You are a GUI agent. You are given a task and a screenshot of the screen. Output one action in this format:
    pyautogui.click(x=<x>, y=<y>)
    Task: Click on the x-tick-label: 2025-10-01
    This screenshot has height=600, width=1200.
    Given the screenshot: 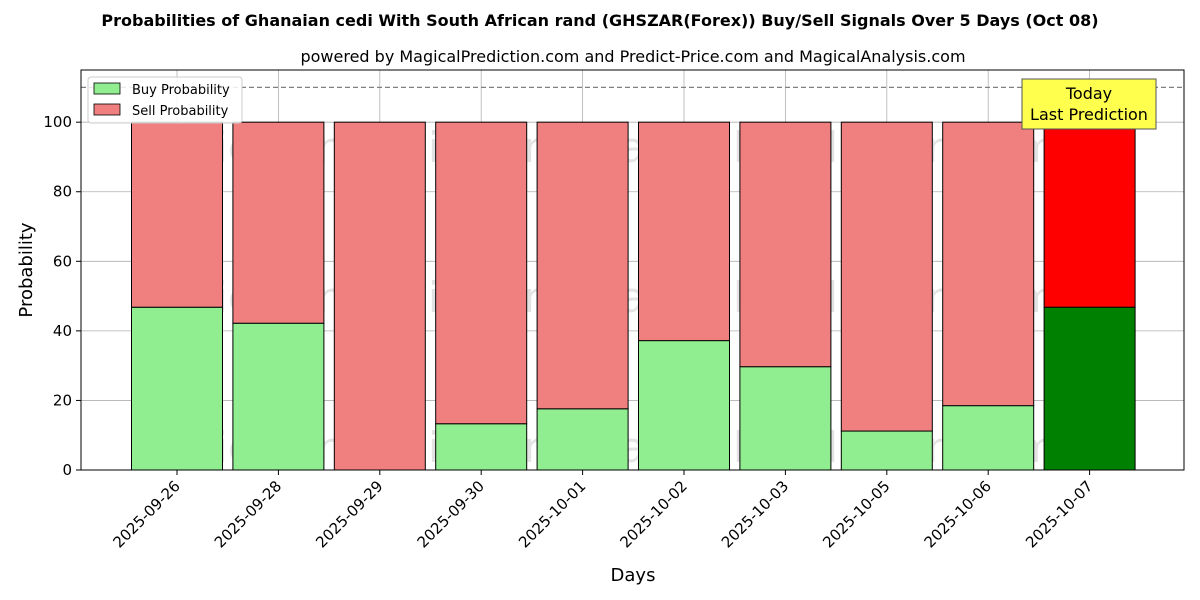 What is the action you would take?
    pyautogui.click(x=552, y=514)
    